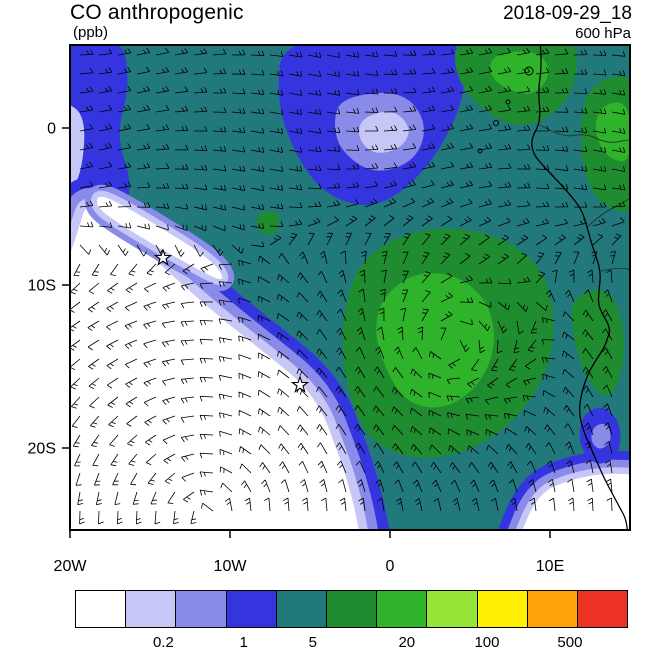 Image resolution: width=650 pixels, height=667 pixels. Describe the element at coordinates (550, 566) in the screenshot. I see `x-axis-tick-label: 10E` at that location.